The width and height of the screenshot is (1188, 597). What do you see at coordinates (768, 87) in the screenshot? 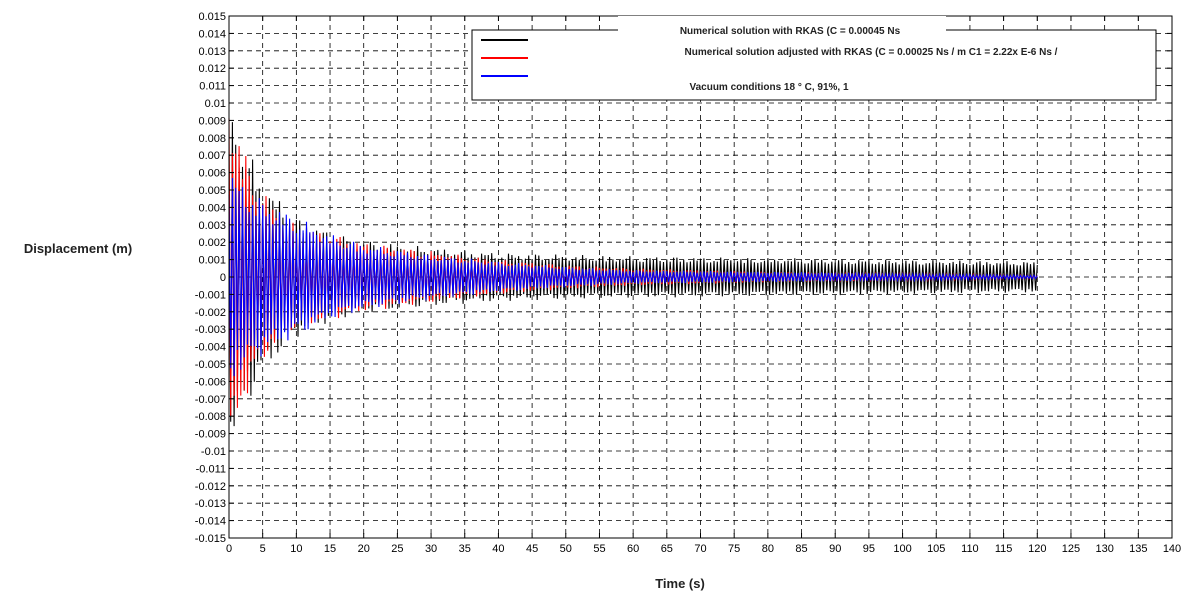
I see `legend-entry-3: Vacuum conditions 18 ° C, 91%, 1` at bounding box center [768, 87].